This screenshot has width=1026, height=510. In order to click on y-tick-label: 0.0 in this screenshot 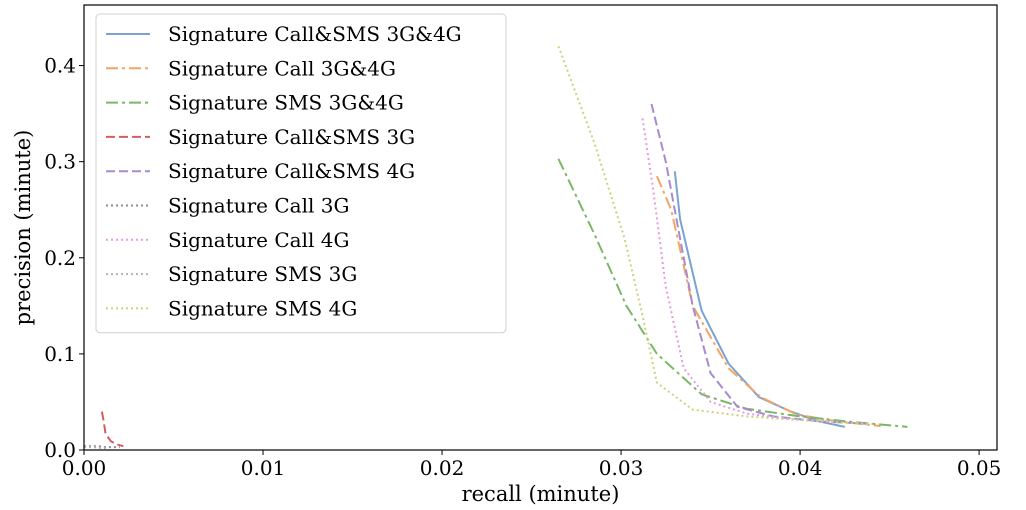, I will do `click(60, 450)`.